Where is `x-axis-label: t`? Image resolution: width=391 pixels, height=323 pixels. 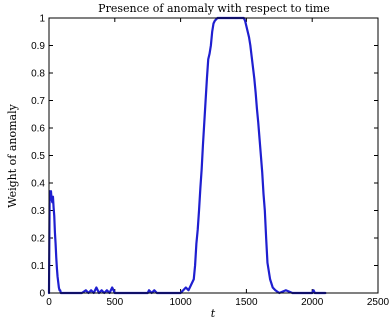 x-axis-label: t is located at coordinates (213, 313).